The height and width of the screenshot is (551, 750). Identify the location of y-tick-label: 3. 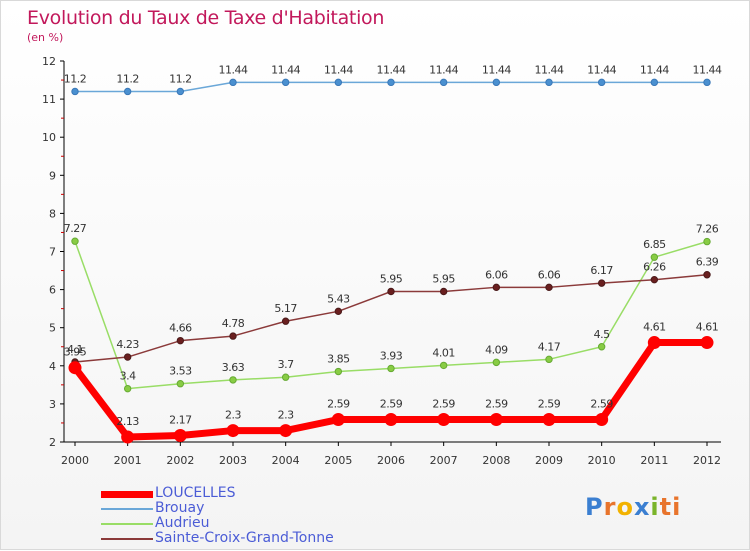
(52, 404).